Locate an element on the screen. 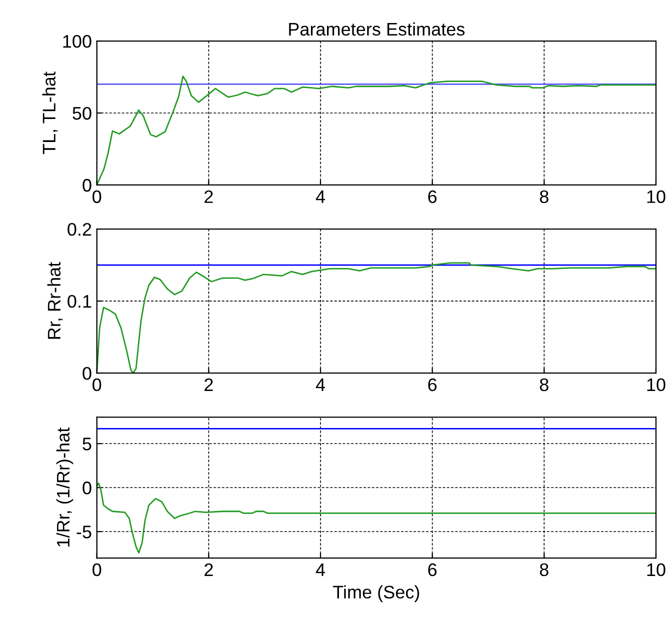  y-tick-label: 0.1 is located at coordinates (80, 301).